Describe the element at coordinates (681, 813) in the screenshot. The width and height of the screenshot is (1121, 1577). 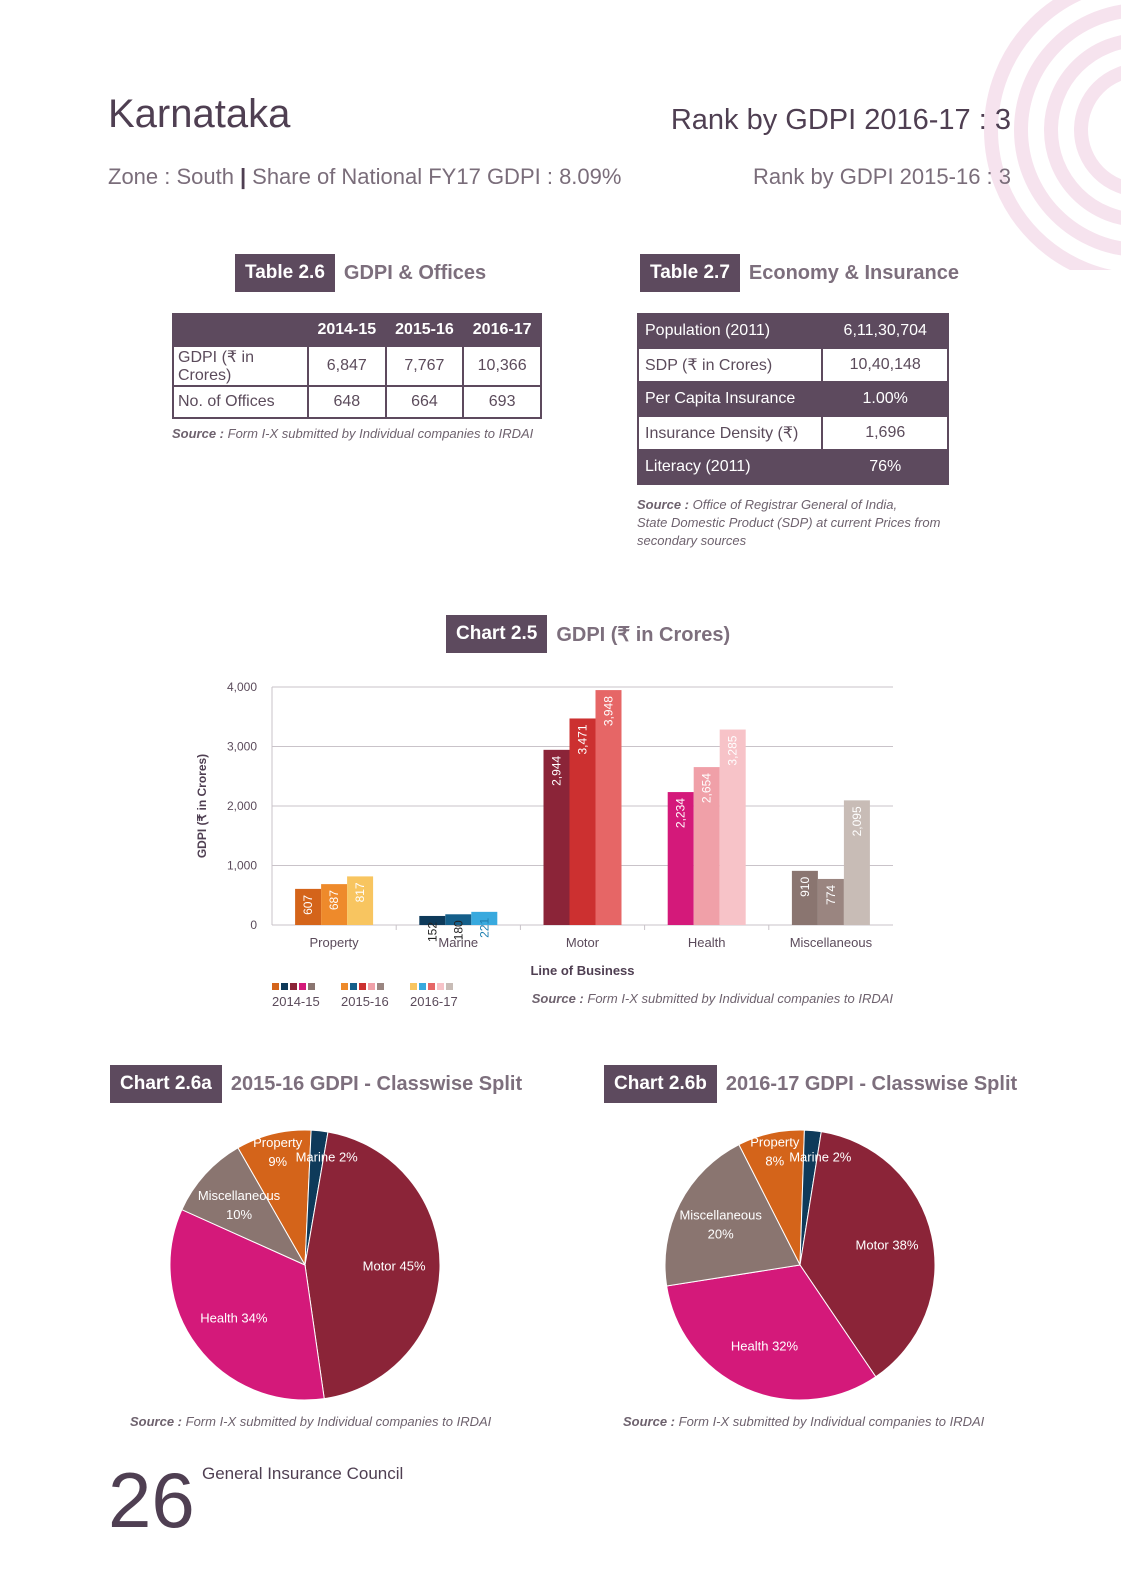
I see `bar-data-label: 2,234` at that location.